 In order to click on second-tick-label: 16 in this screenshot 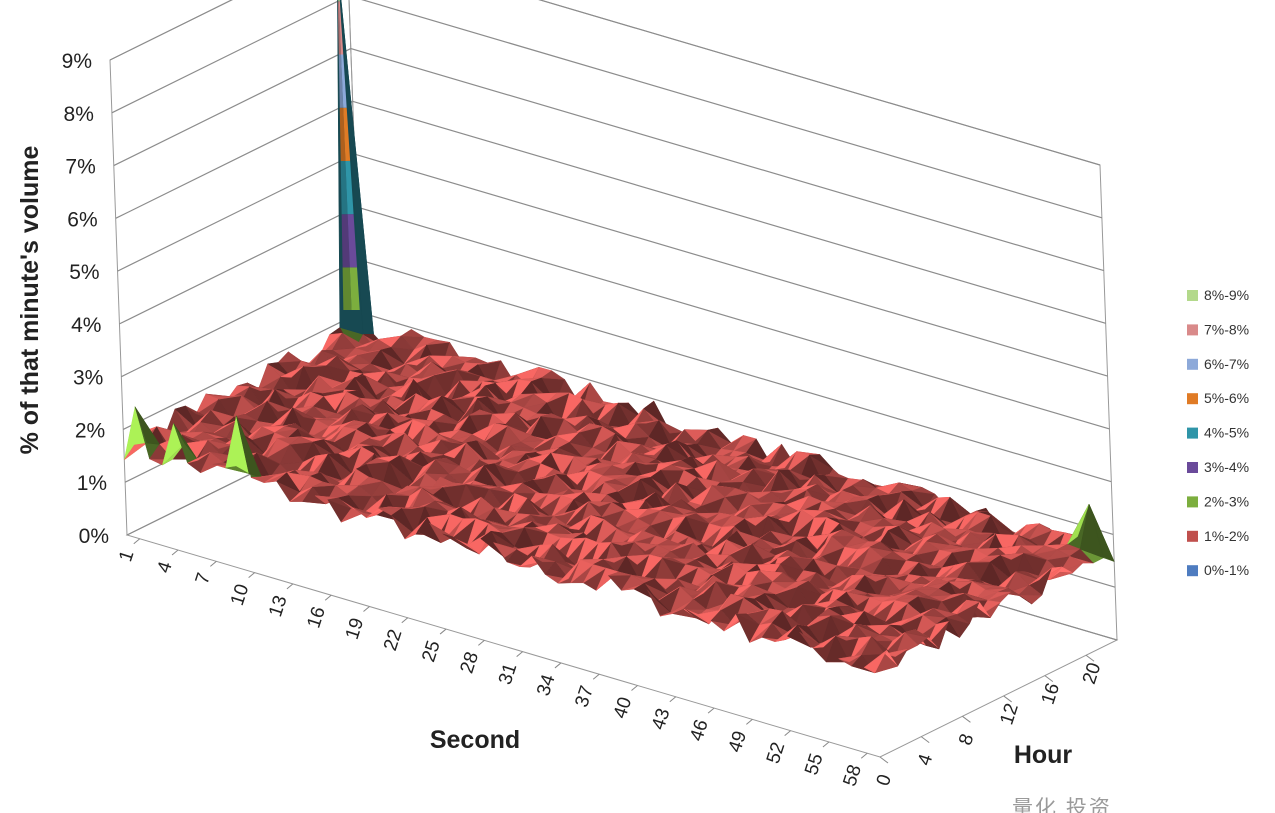, I will do `click(316, 617)`.